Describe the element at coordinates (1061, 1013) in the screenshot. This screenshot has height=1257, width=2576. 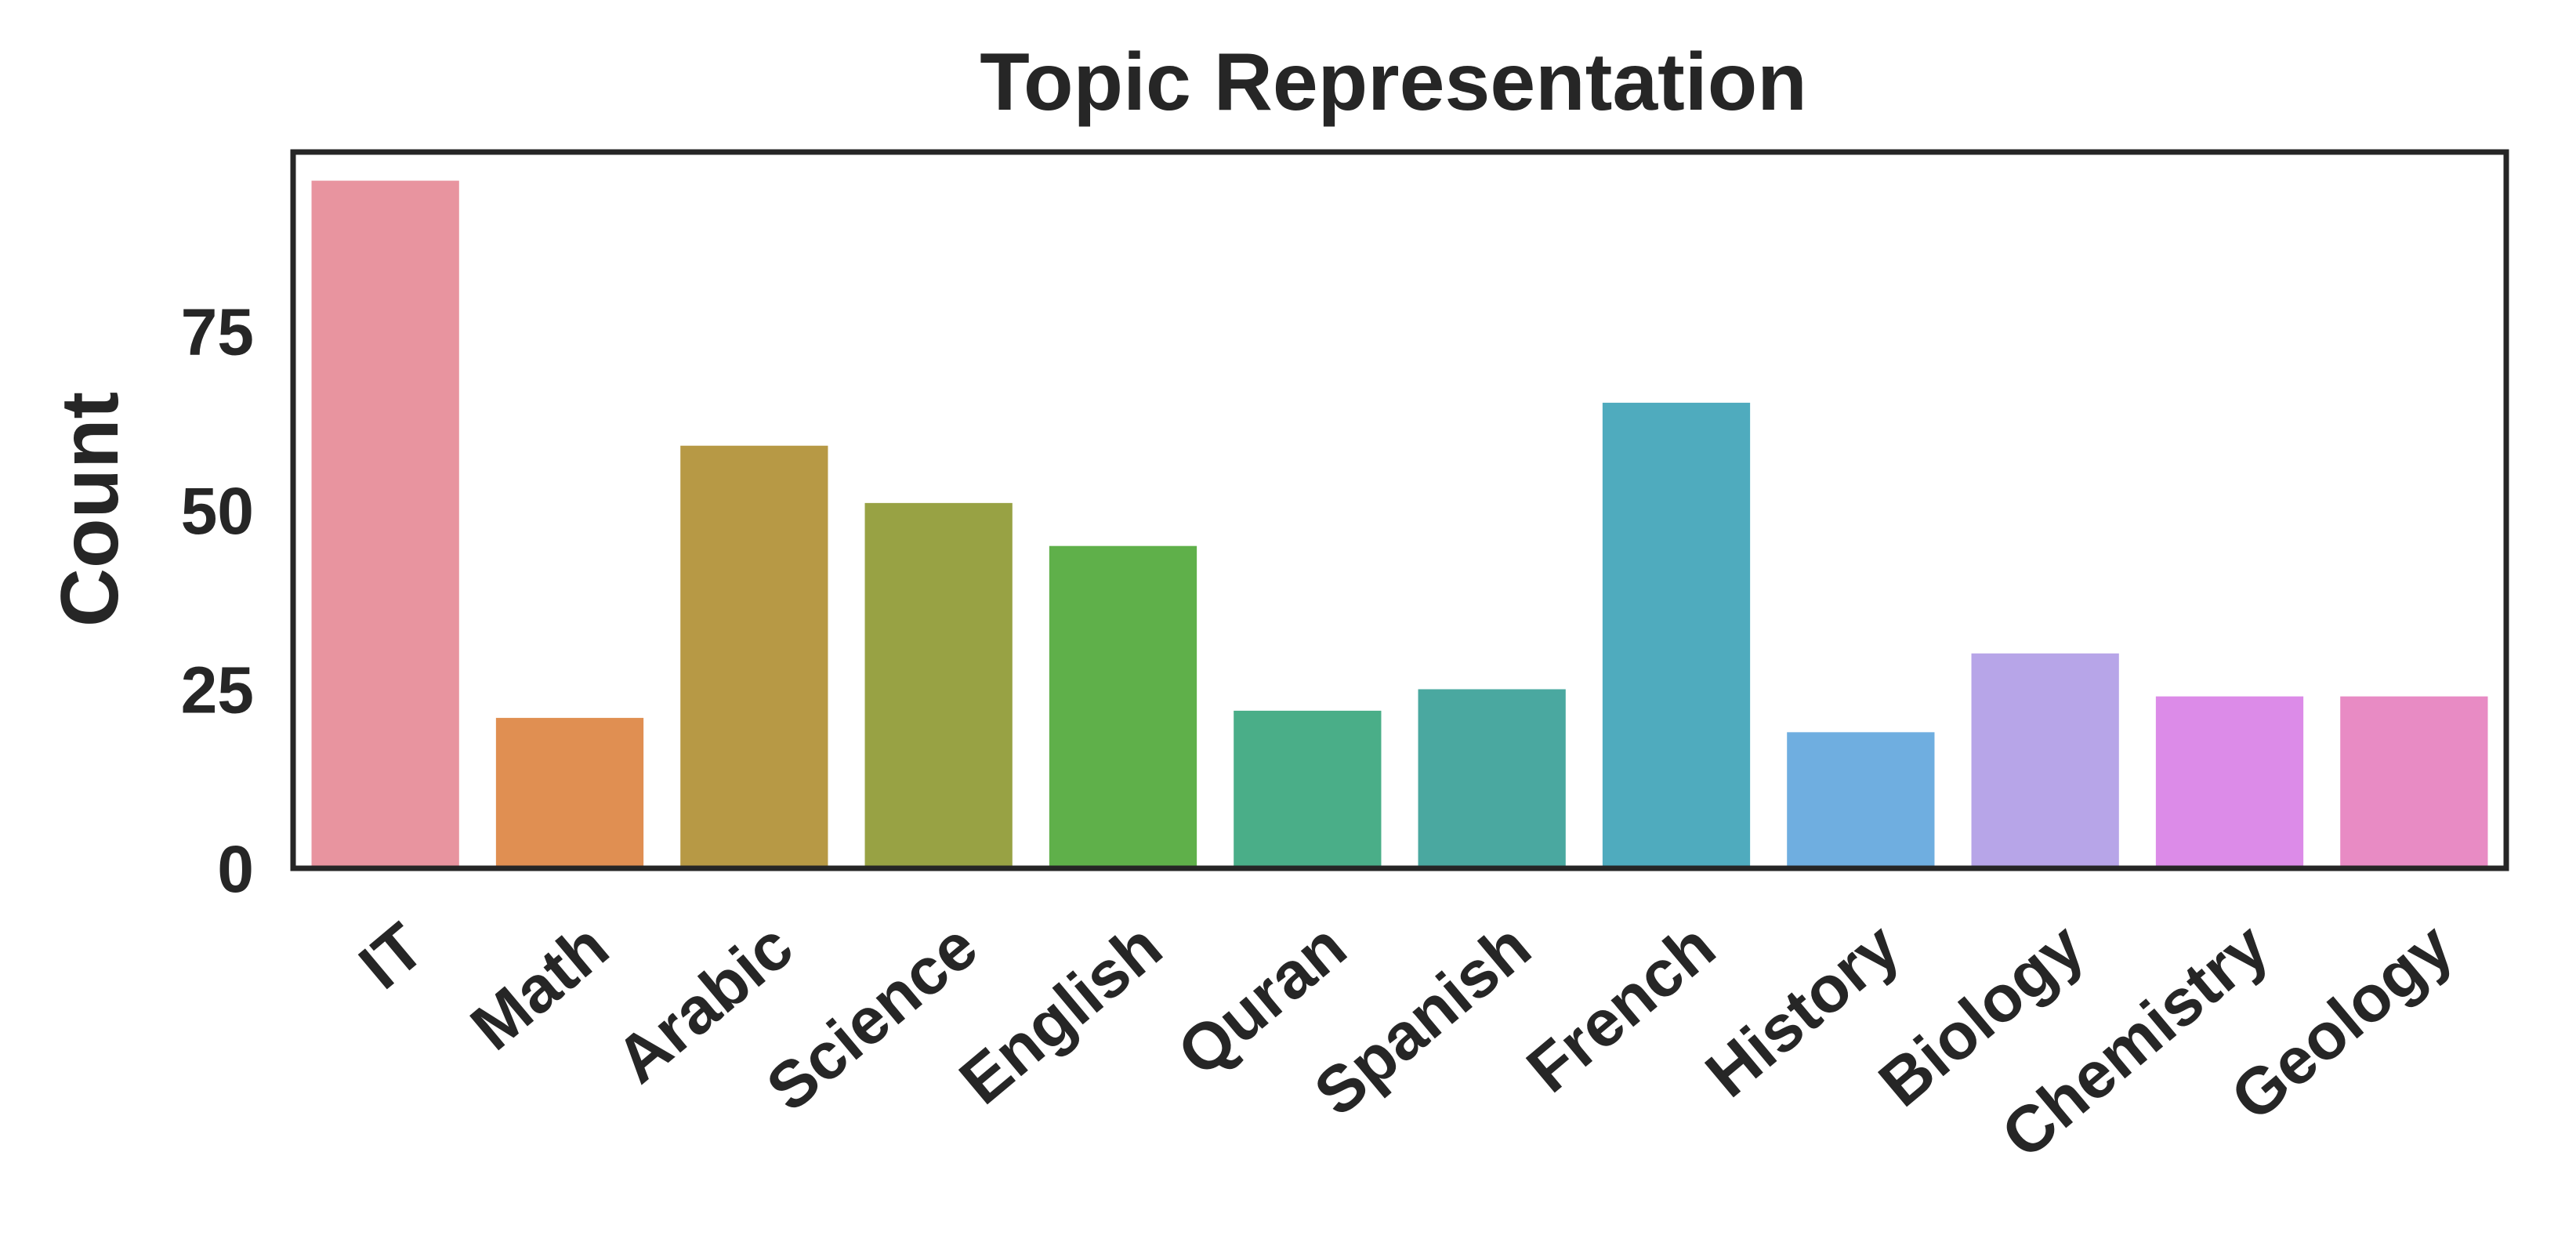
I see `x-tick-label: English` at that location.